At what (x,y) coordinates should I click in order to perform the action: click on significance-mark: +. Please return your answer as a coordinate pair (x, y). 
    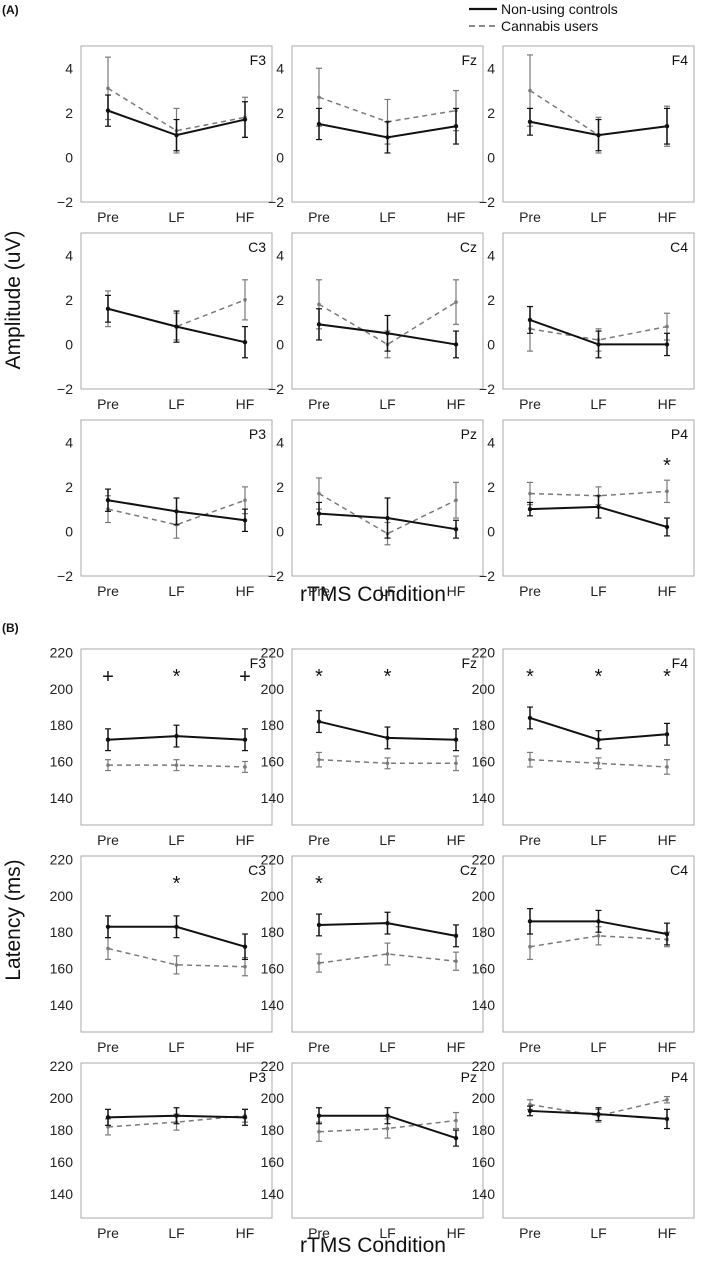
    Looking at the image, I should click on (108, 677).